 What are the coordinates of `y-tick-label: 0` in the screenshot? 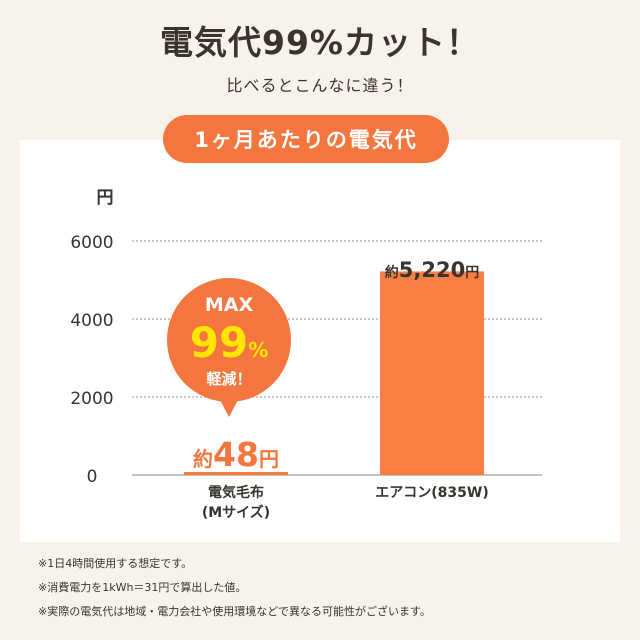 It's located at (92, 477).